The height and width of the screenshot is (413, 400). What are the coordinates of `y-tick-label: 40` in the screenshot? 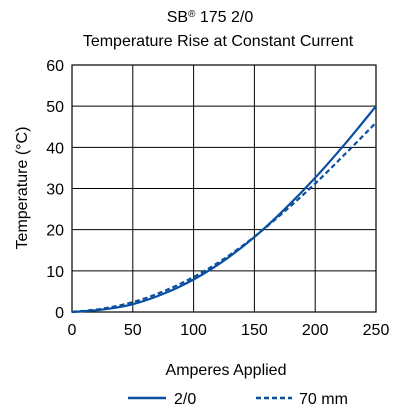 It's located at (55, 148).